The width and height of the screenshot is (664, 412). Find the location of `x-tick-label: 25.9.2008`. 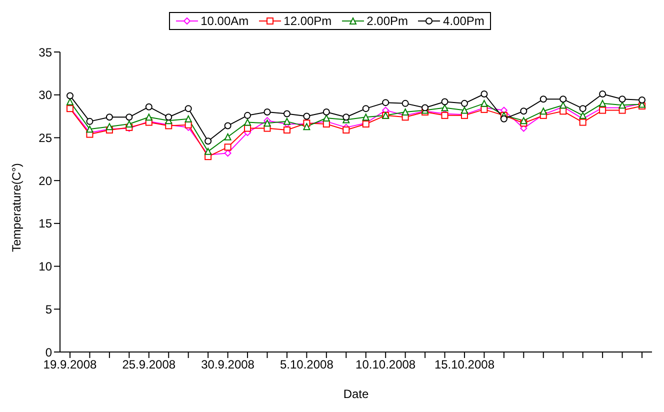

x-tick-label: 25.9.2008 is located at coordinates (149, 365).